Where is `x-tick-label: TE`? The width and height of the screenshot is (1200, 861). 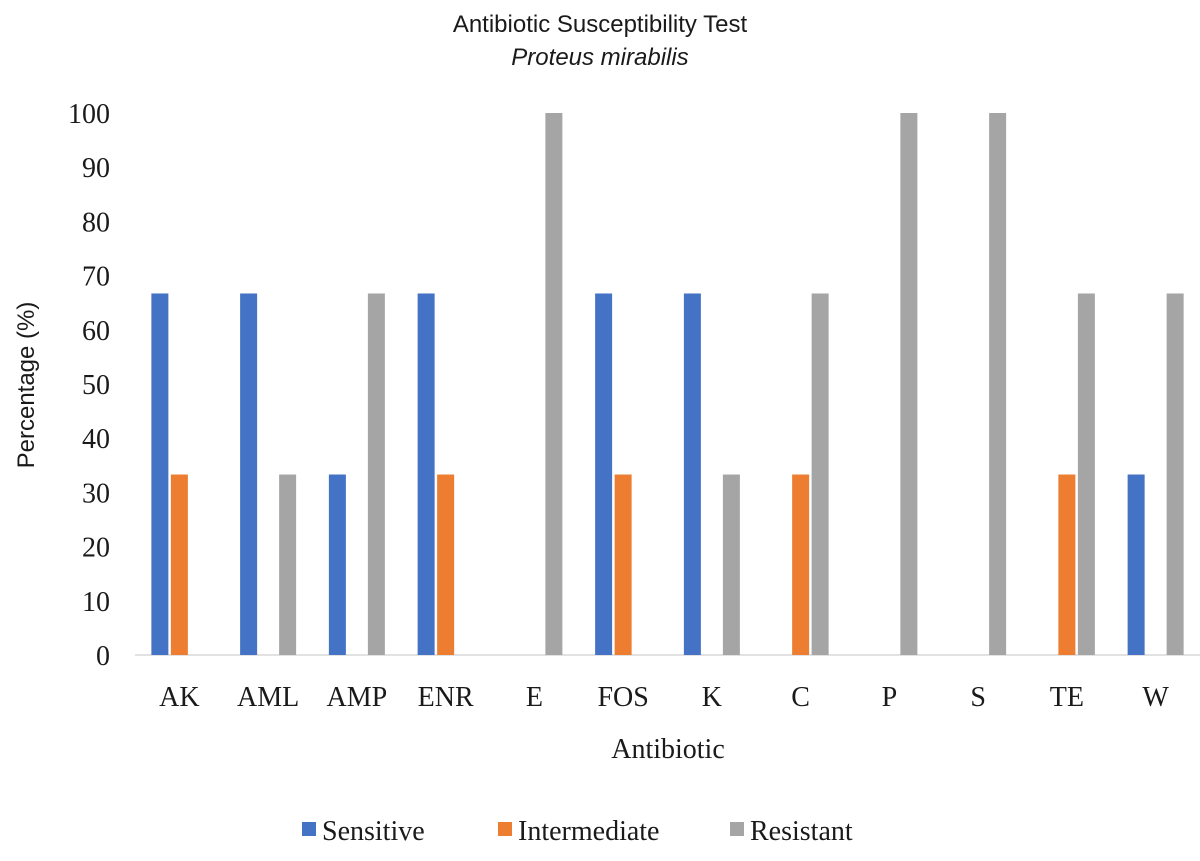 x-tick-label: TE is located at coordinates (1067, 697).